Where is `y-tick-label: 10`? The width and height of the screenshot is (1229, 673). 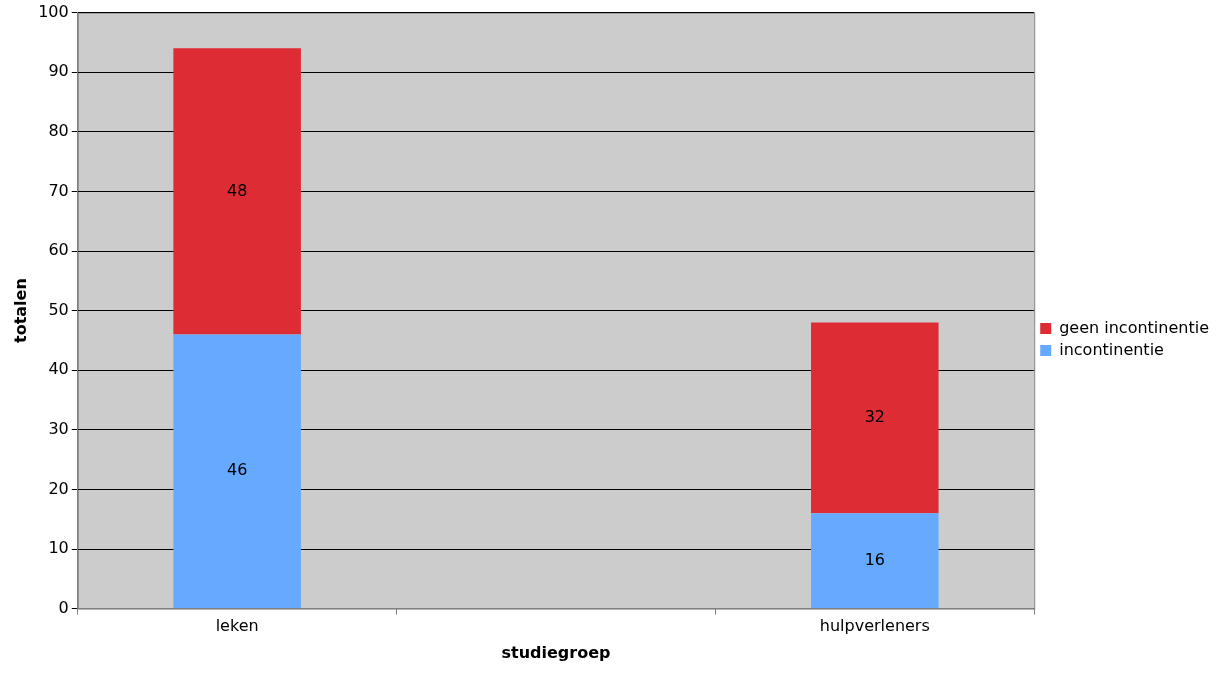 y-tick-label: 10 is located at coordinates (58, 548).